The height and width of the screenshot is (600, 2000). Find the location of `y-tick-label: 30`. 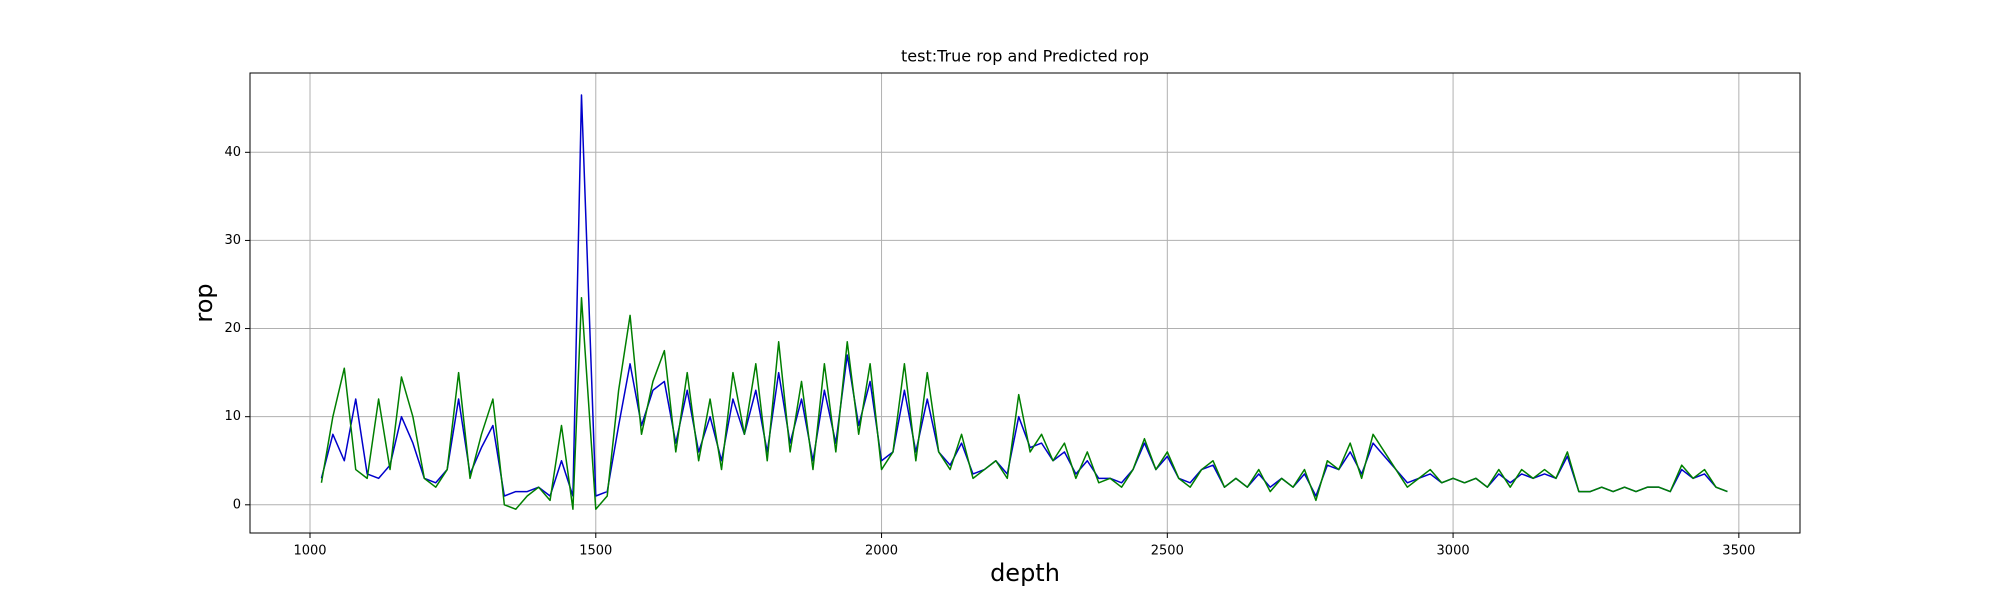

y-tick-label: 30 is located at coordinates (232, 240).